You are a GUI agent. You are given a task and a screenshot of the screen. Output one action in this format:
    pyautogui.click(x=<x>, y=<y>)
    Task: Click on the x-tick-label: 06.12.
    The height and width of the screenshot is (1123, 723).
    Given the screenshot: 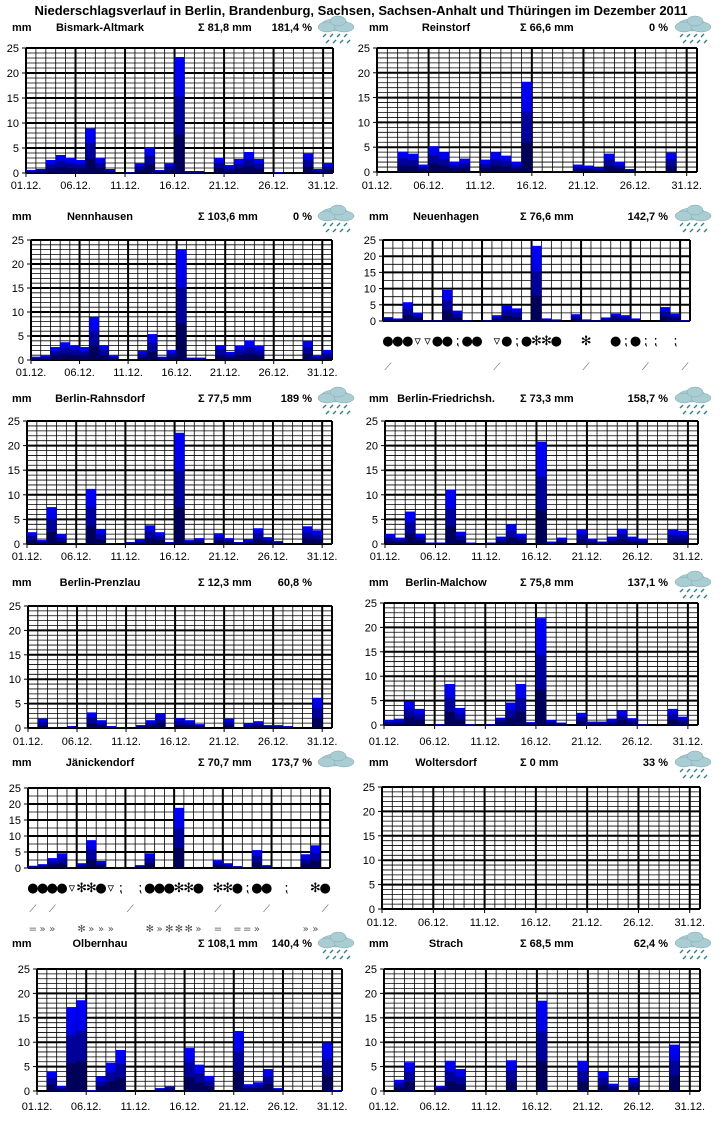 What is the action you would take?
    pyautogui.click(x=435, y=1107)
    